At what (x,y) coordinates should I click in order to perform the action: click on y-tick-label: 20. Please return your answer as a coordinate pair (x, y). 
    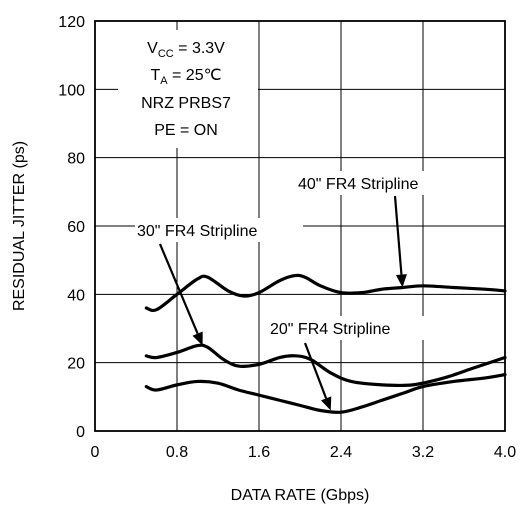
    Looking at the image, I should click on (76, 364).